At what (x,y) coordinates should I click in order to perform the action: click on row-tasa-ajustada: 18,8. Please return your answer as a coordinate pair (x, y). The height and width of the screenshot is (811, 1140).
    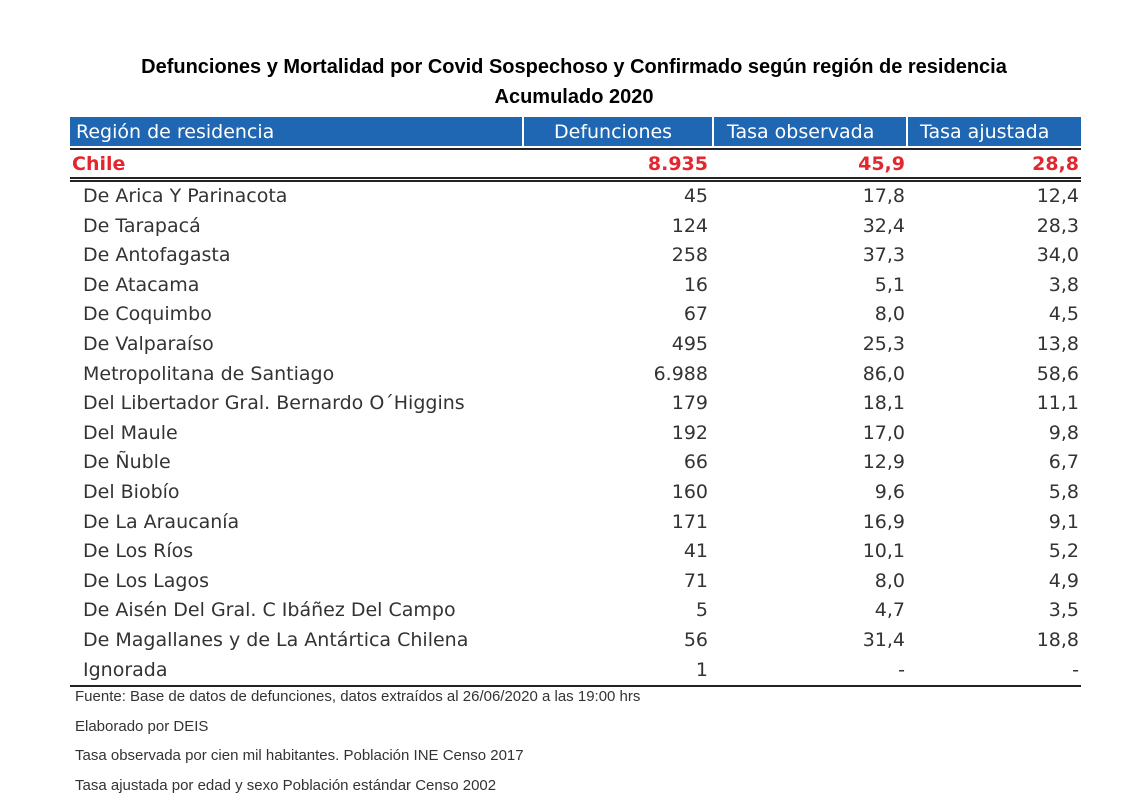
    Looking at the image, I should click on (1057, 639).